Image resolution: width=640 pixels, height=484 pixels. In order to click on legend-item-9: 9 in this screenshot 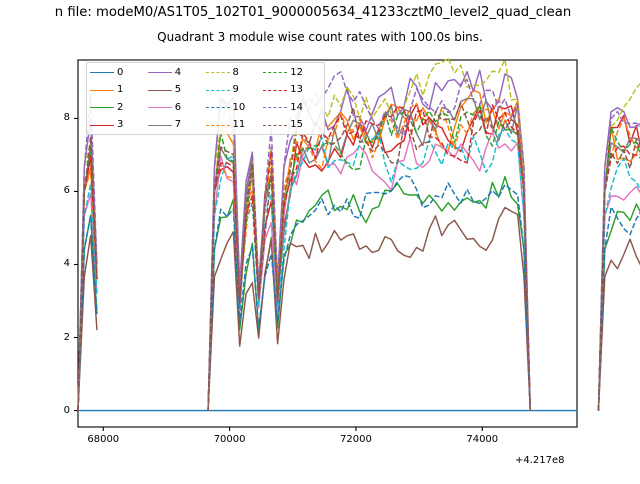, I will do `click(234, 91)`.